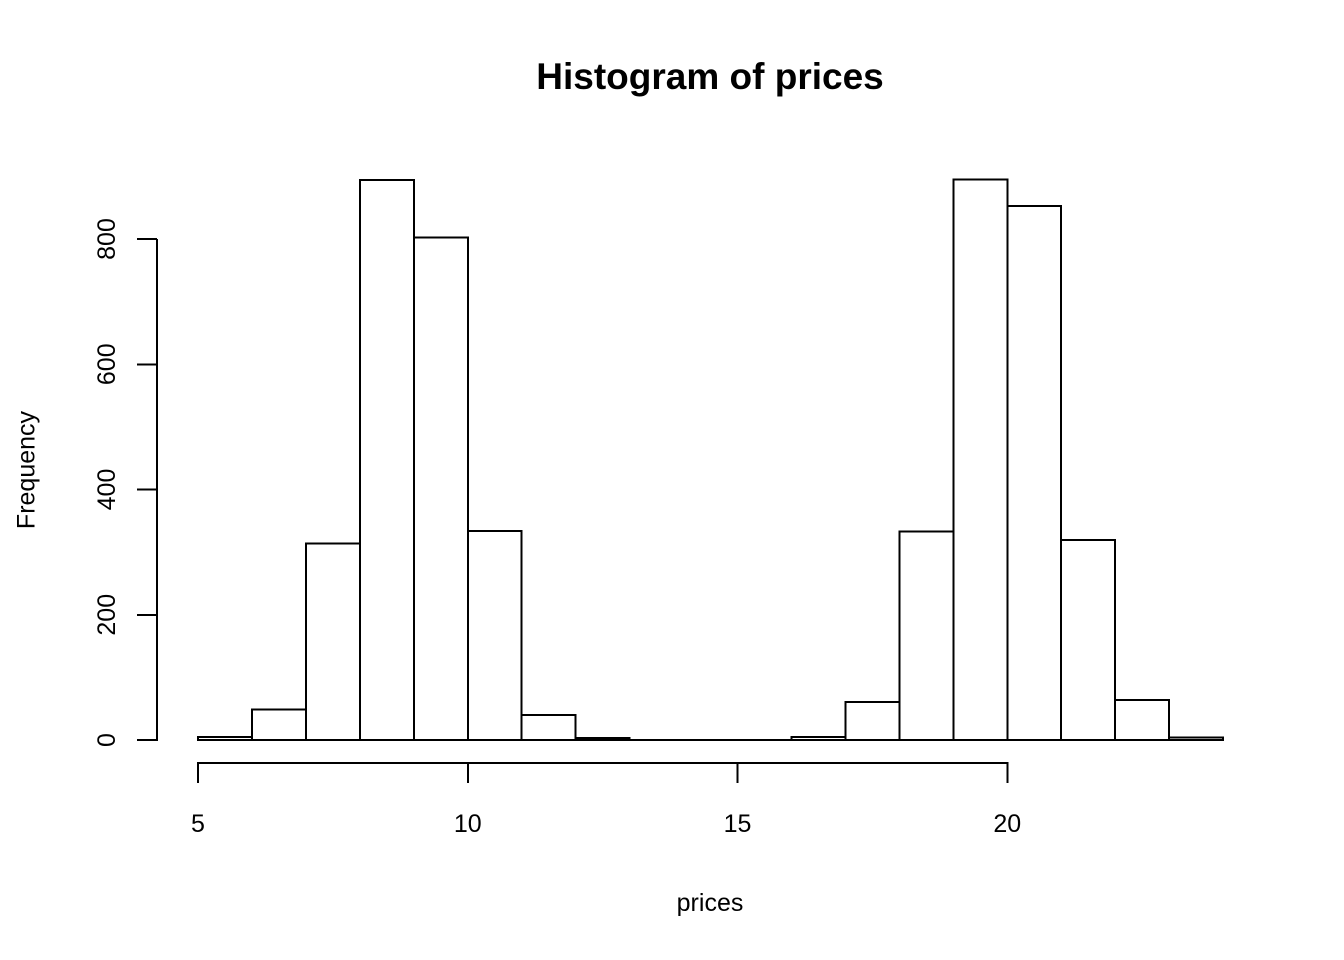 The image size is (1344, 960). Describe the element at coordinates (107, 364) in the screenshot. I see `y-tick-label: 600` at that location.